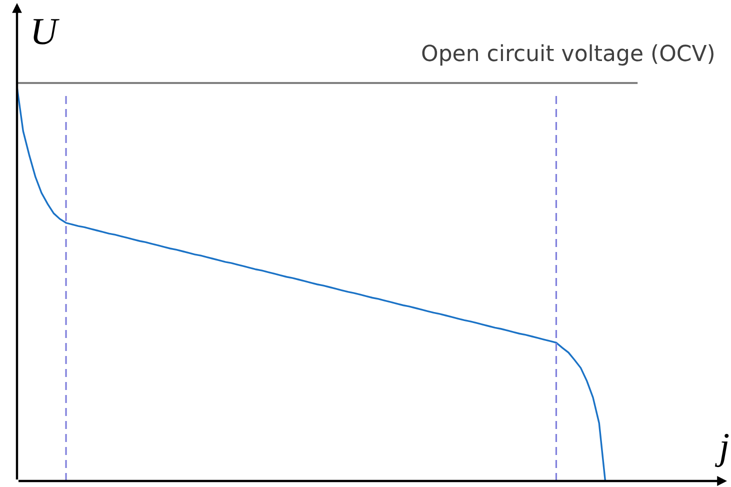 The height and width of the screenshot is (487, 731). Describe the element at coordinates (722, 447) in the screenshot. I see `x-axis-title: j` at that location.